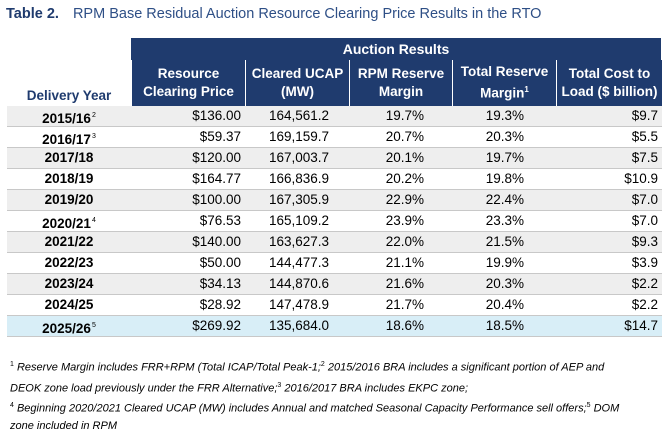 Image resolution: width=667 pixels, height=444 pixels. I want to click on total-cost-to-load-cell: $14.7, so click(641, 325).